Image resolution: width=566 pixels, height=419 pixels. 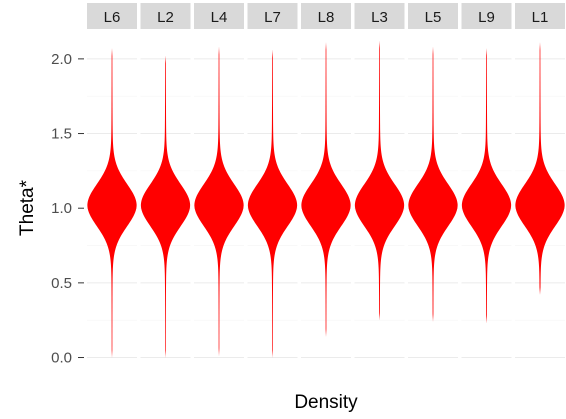 I want to click on panel-strip-label: L3, so click(x=379, y=17).